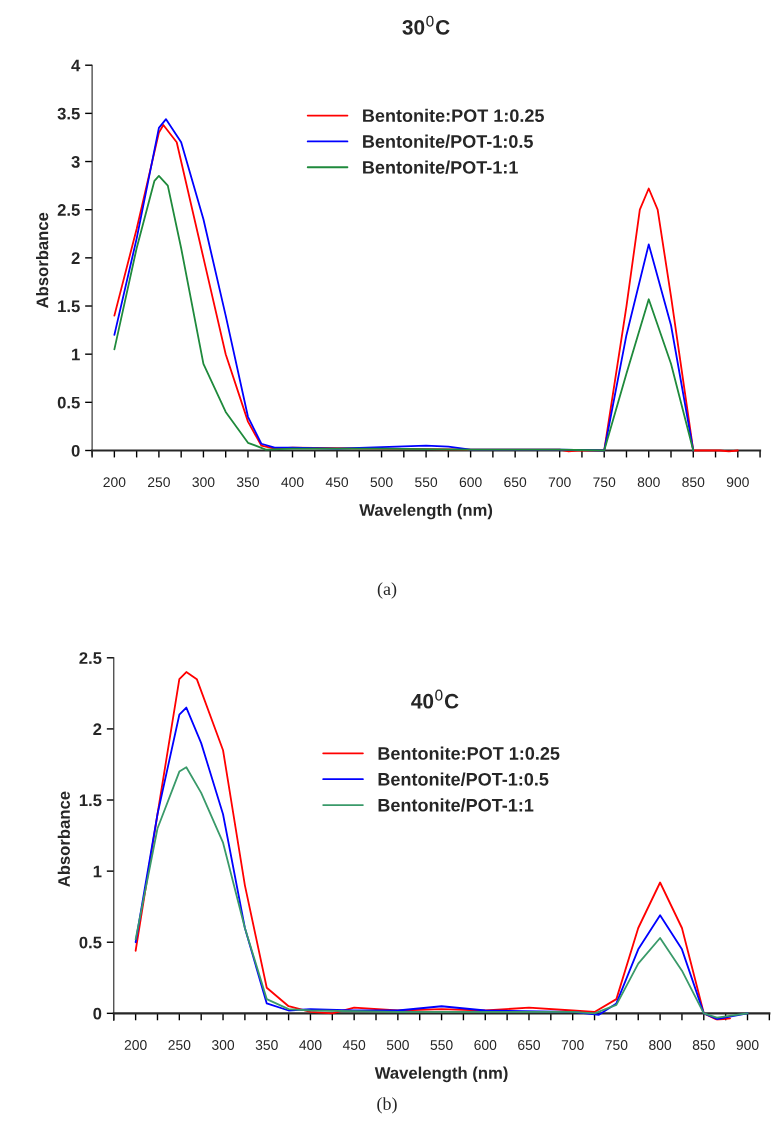 Image resolution: width=774 pixels, height=1144 pixels. What do you see at coordinates (426, 25) in the screenshot?
I see `chart-title: 30$^{0}$C` at bounding box center [426, 25].